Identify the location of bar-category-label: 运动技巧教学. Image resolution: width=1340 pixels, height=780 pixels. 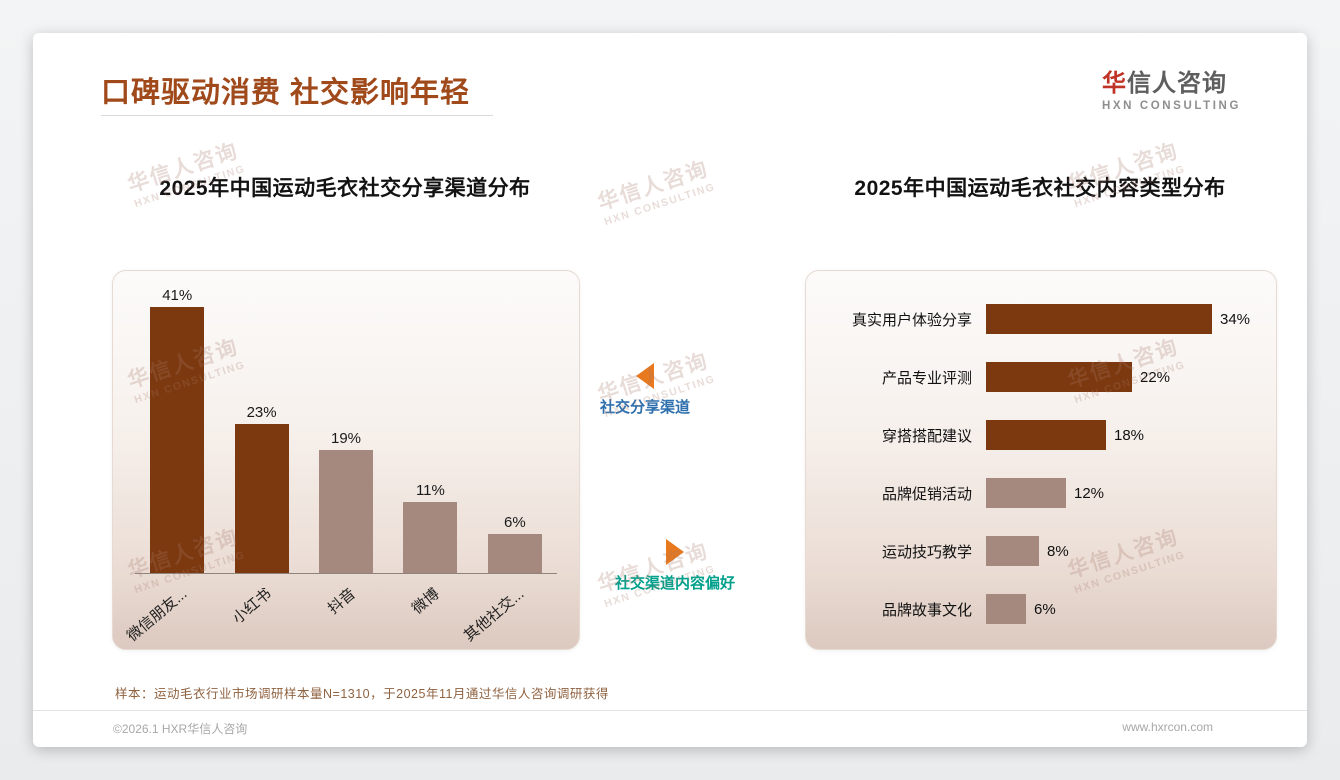
(926, 552).